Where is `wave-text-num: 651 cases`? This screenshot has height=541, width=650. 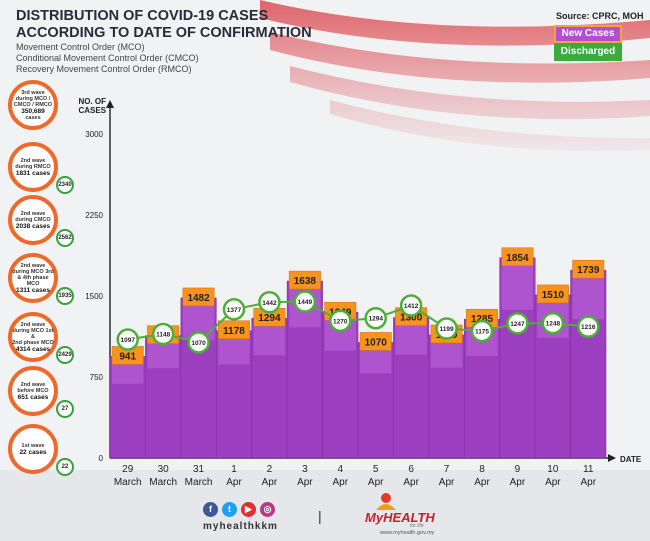
wave-text-num: 651 cases is located at coordinates (33, 397).